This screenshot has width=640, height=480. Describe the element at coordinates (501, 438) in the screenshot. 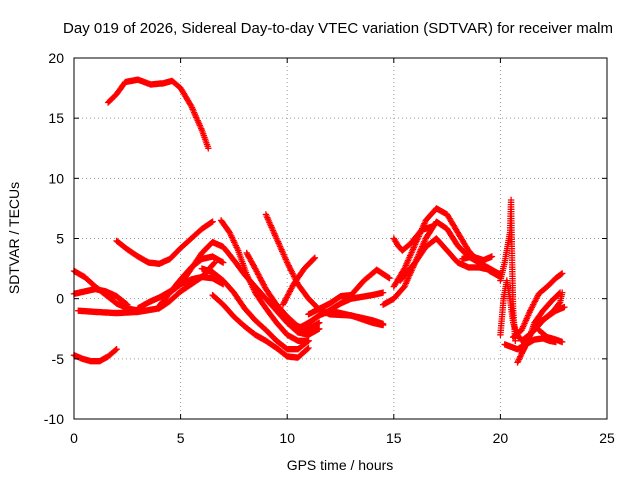

I see `x-tick-label: 20` at that location.